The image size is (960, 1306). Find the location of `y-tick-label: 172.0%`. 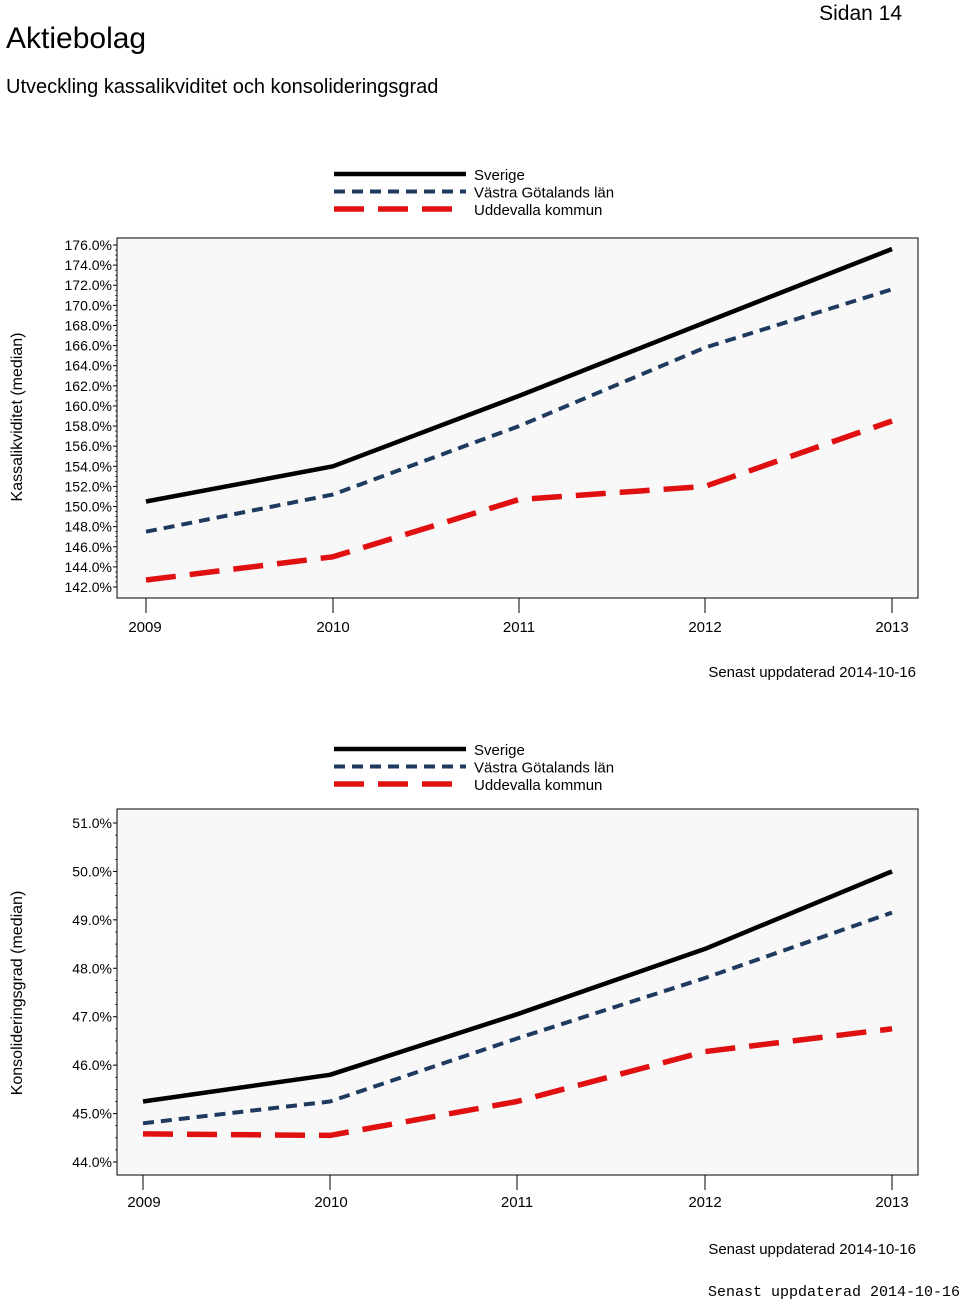

y-tick-label: 172.0% is located at coordinates (88, 285).